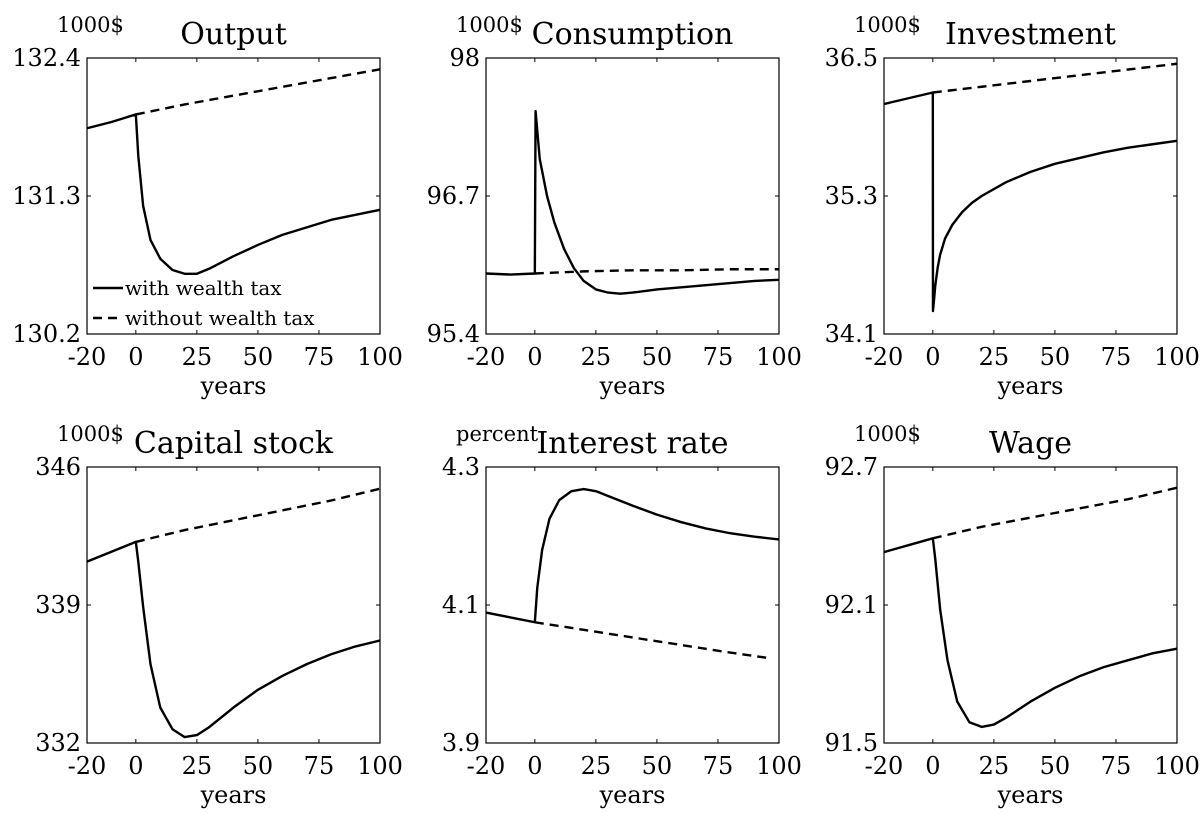  What do you see at coordinates (633, 34) in the screenshot?
I see `chart-title: Consumption` at bounding box center [633, 34].